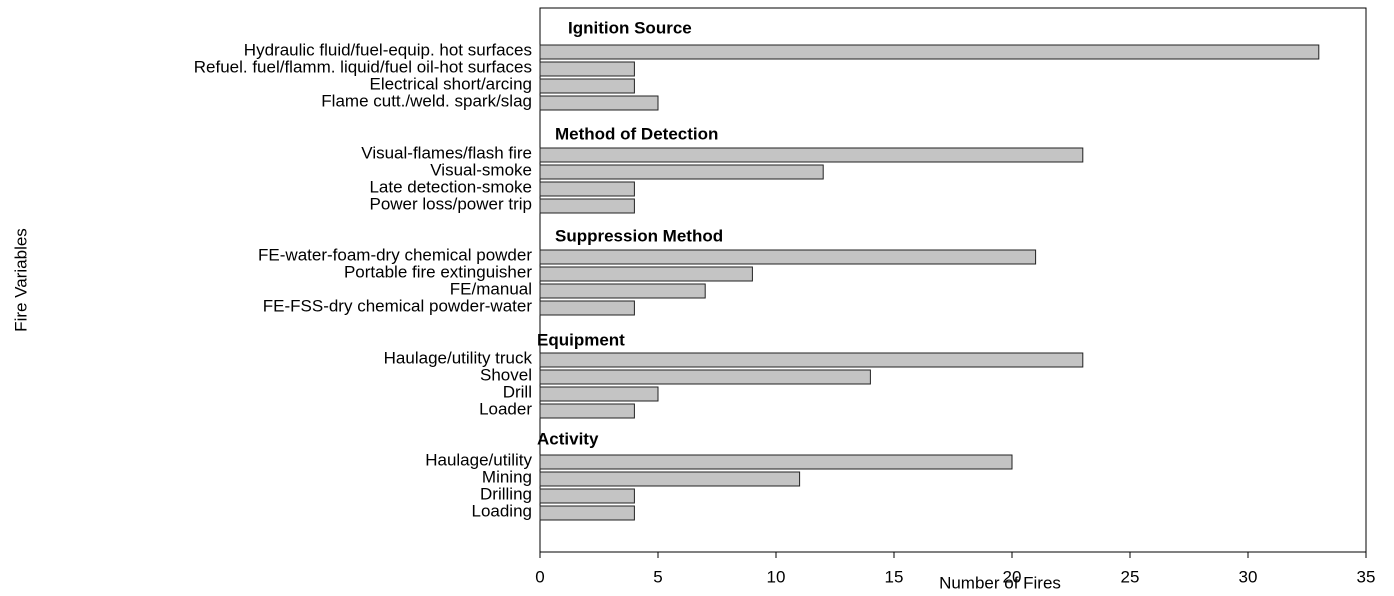 The width and height of the screenshot is (1394, 596). What do you see at coordinates (450, 203) in the screenshot?
I see `y-tick-label: Power loss/power trip` at bounding box center [450, 203].